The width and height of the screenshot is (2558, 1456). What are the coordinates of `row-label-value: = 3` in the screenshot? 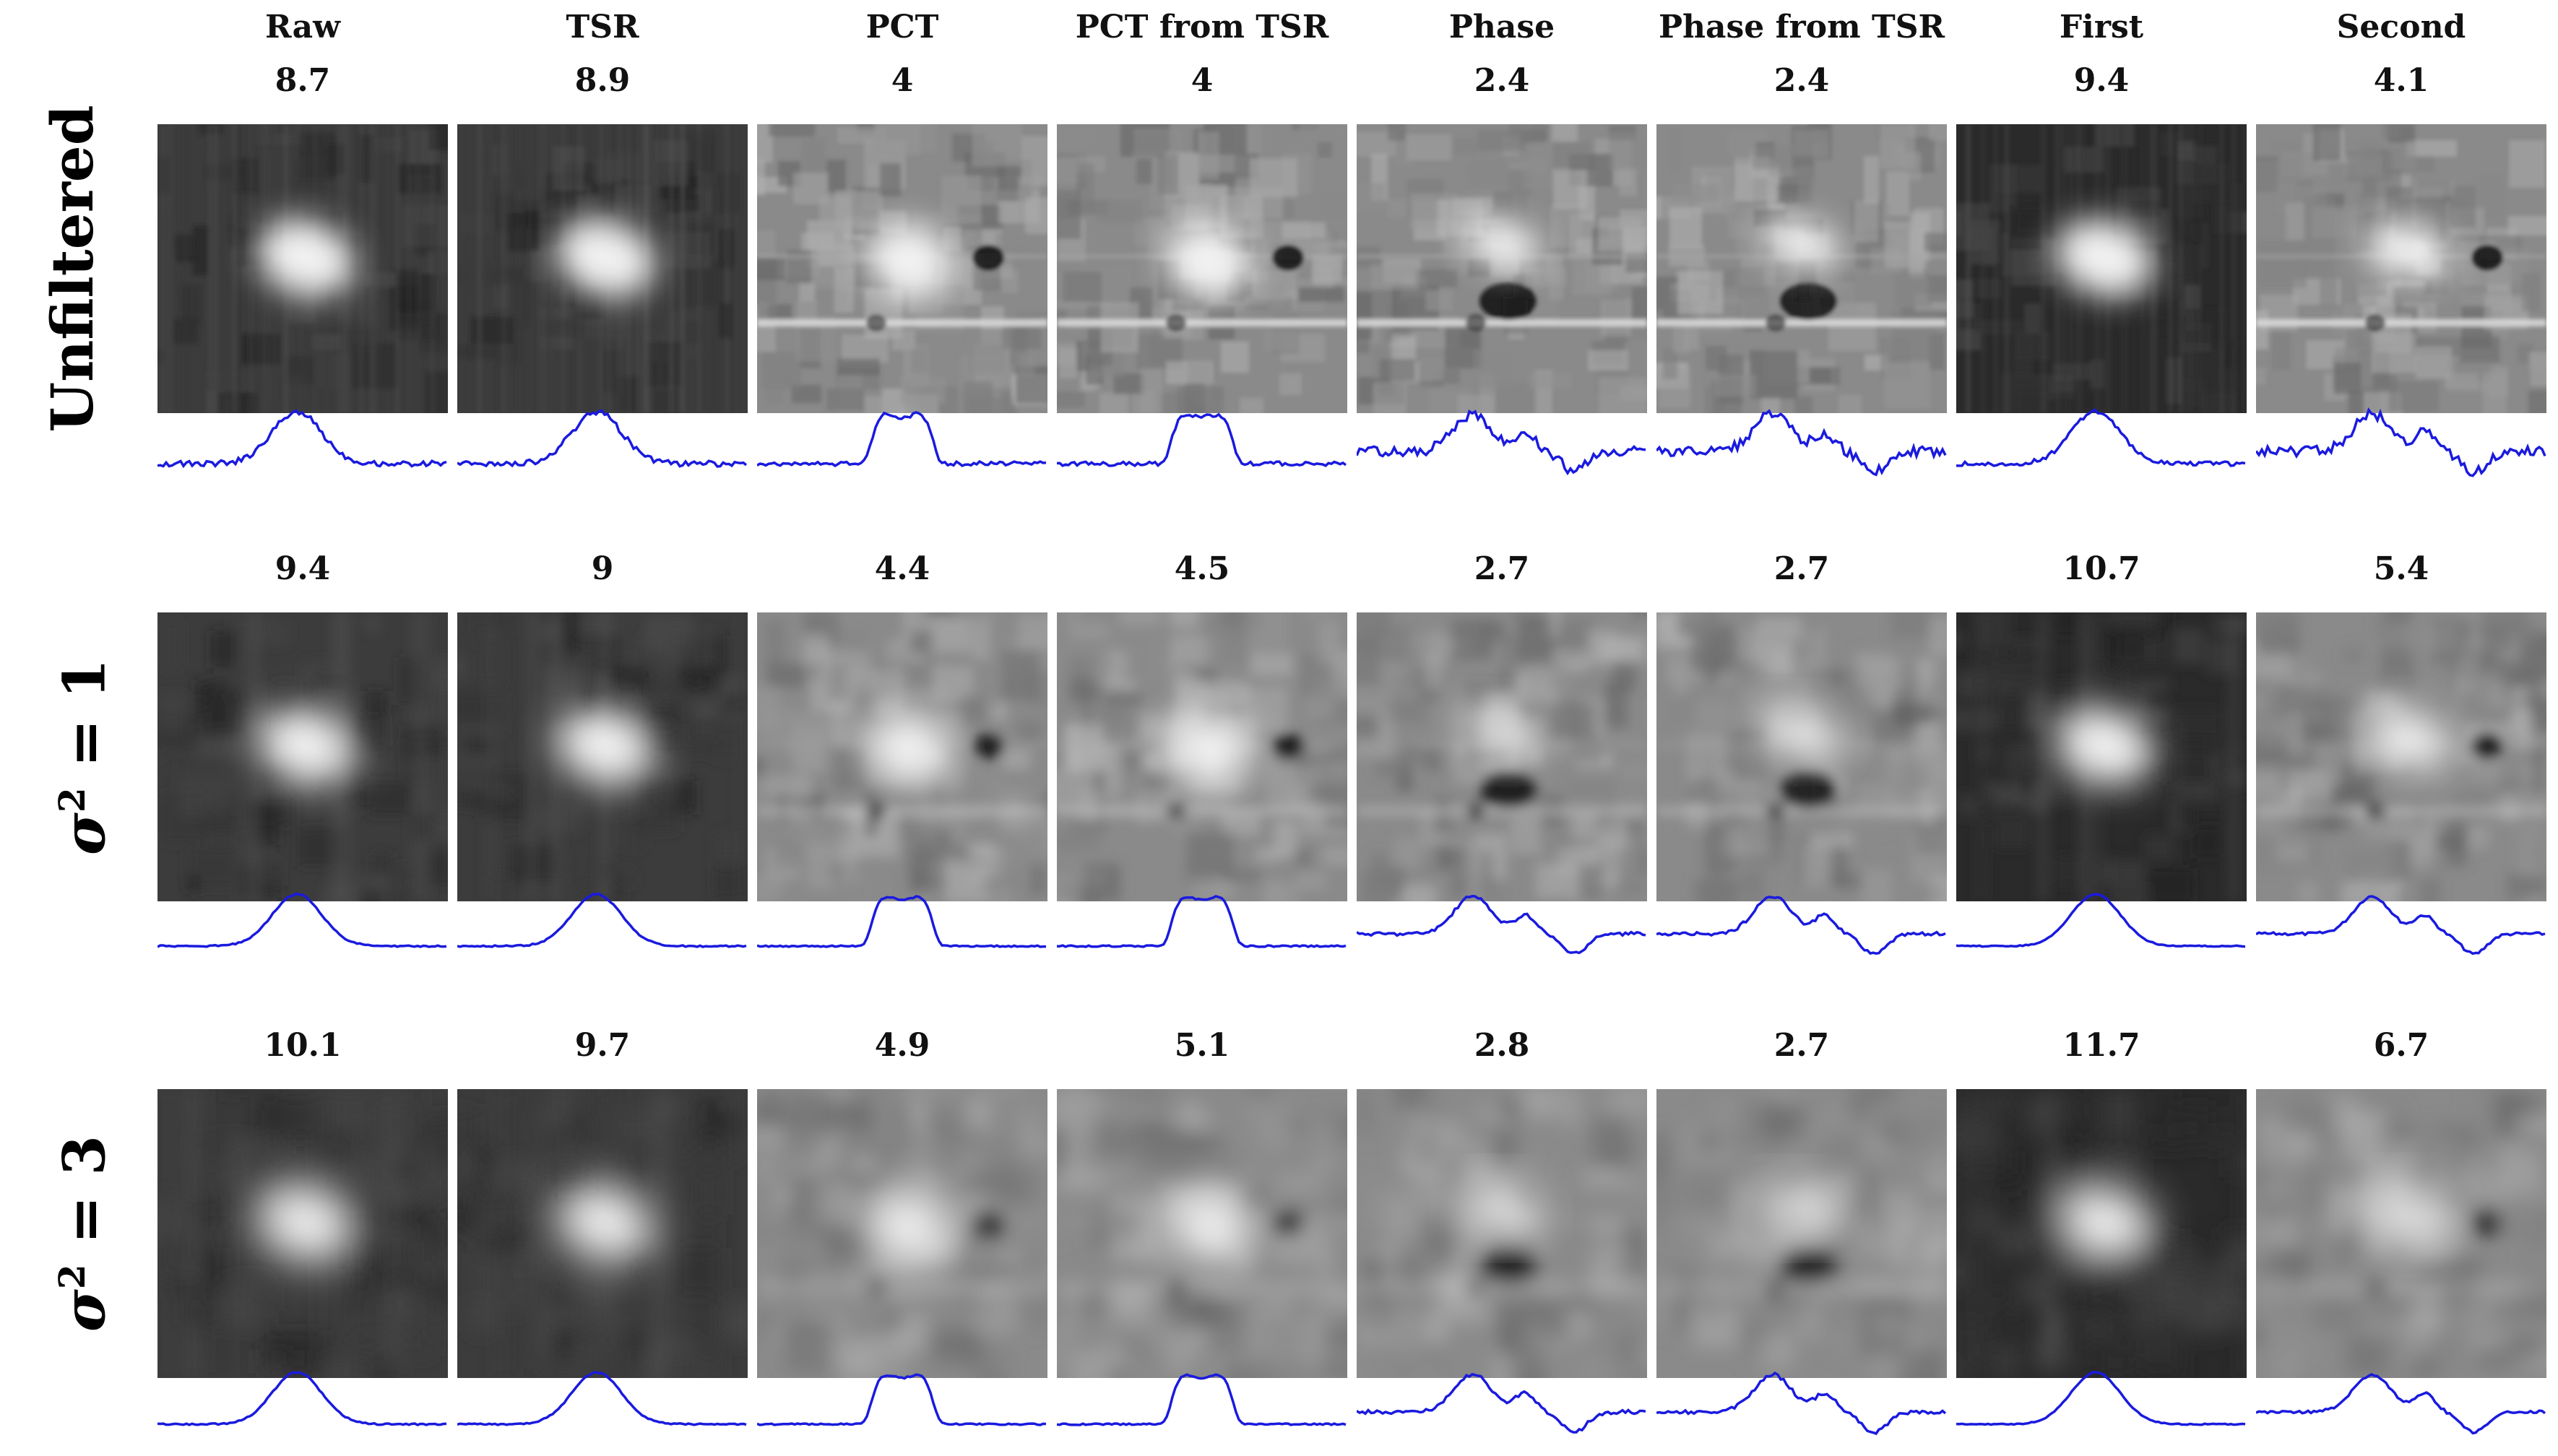 It's located at (84, 1200).